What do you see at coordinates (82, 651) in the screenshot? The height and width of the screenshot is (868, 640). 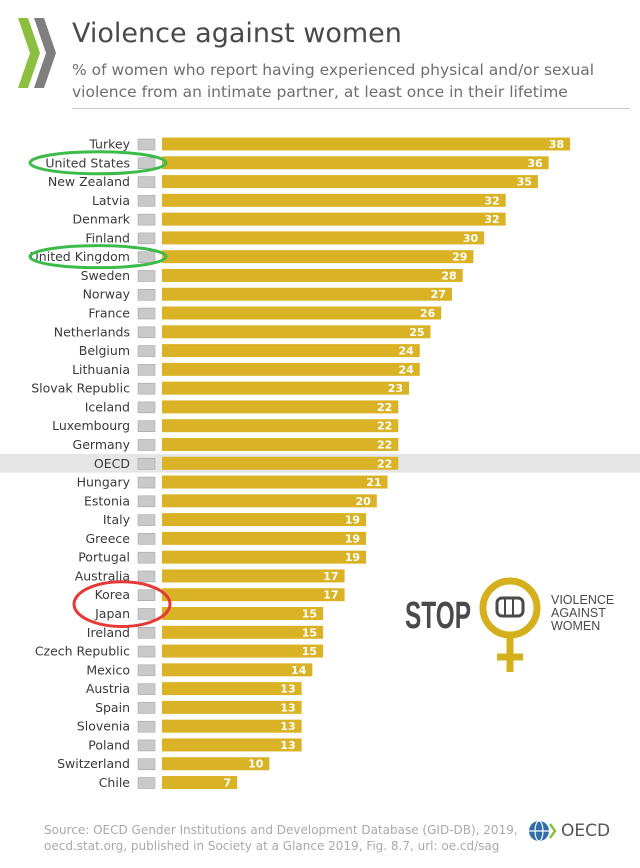 I see `category-label-czech-republic: Czech Republic` at bounding box center [82, 651].